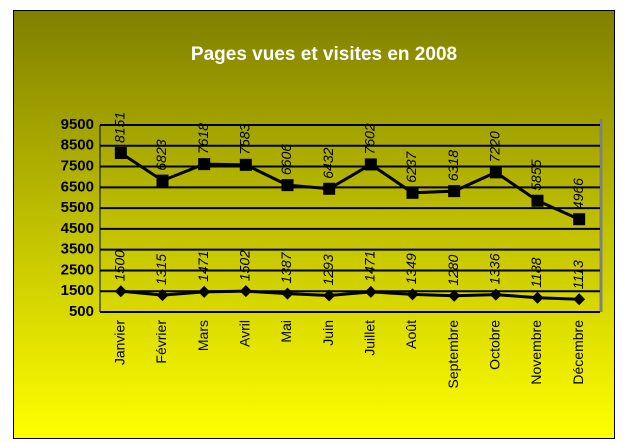 The height and width of the screenshot is (443, 628). What do you see at coordinates (411, 334) in the screenshot?
I see `x-tick-label: Août` at bounding box center [411, 334].